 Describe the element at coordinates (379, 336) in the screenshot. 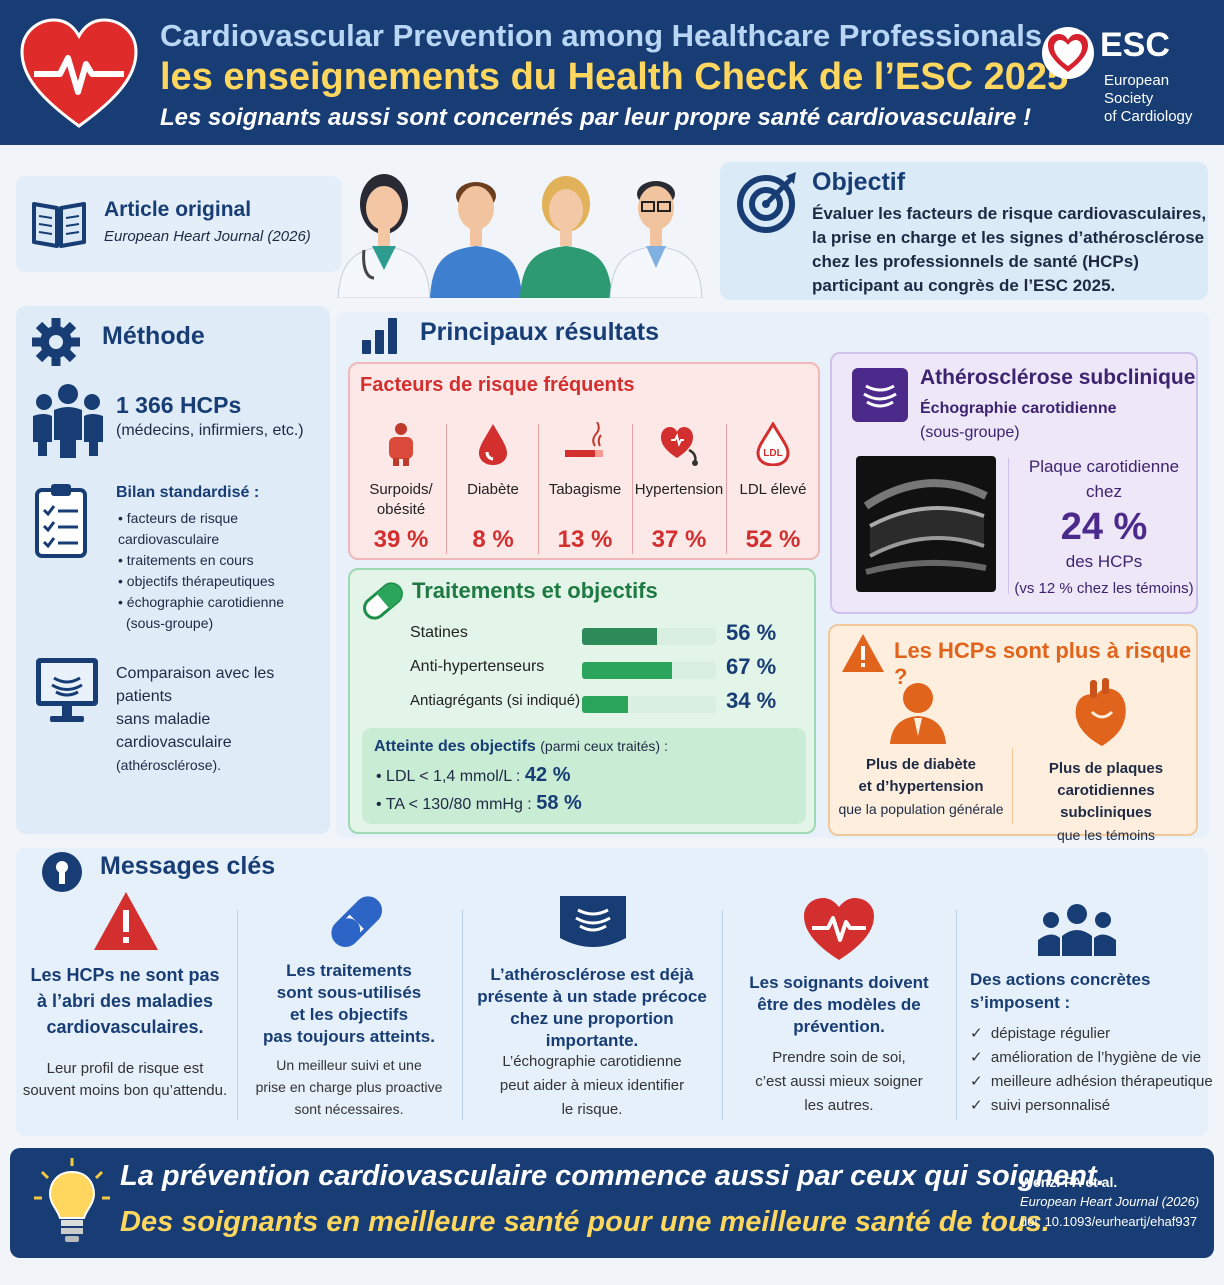

I see `bar-chart-icon` at that location.